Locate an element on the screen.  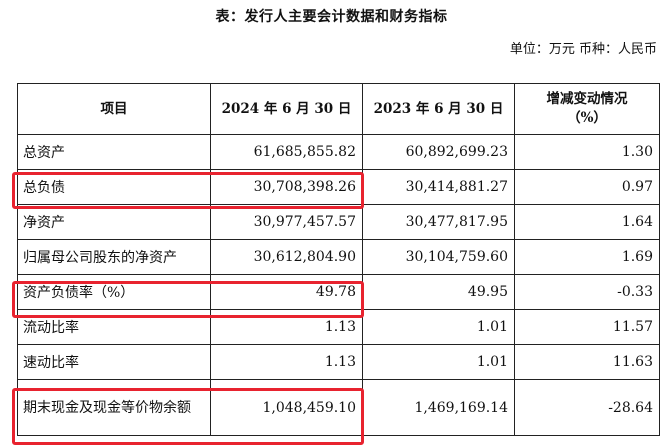
table-row-total-assets: 总资产 61,685,855.82 60,892,699.23 1.30 is located at coordinates (338, 152).